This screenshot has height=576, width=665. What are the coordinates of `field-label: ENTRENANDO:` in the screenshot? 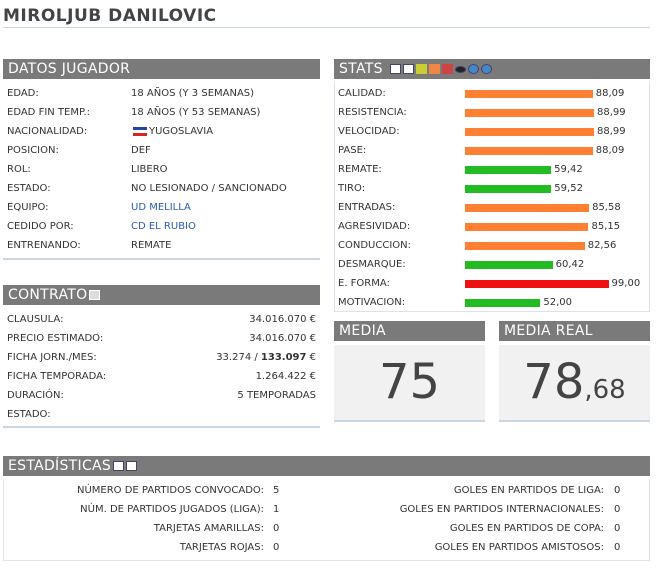 It's located at (44, 245).